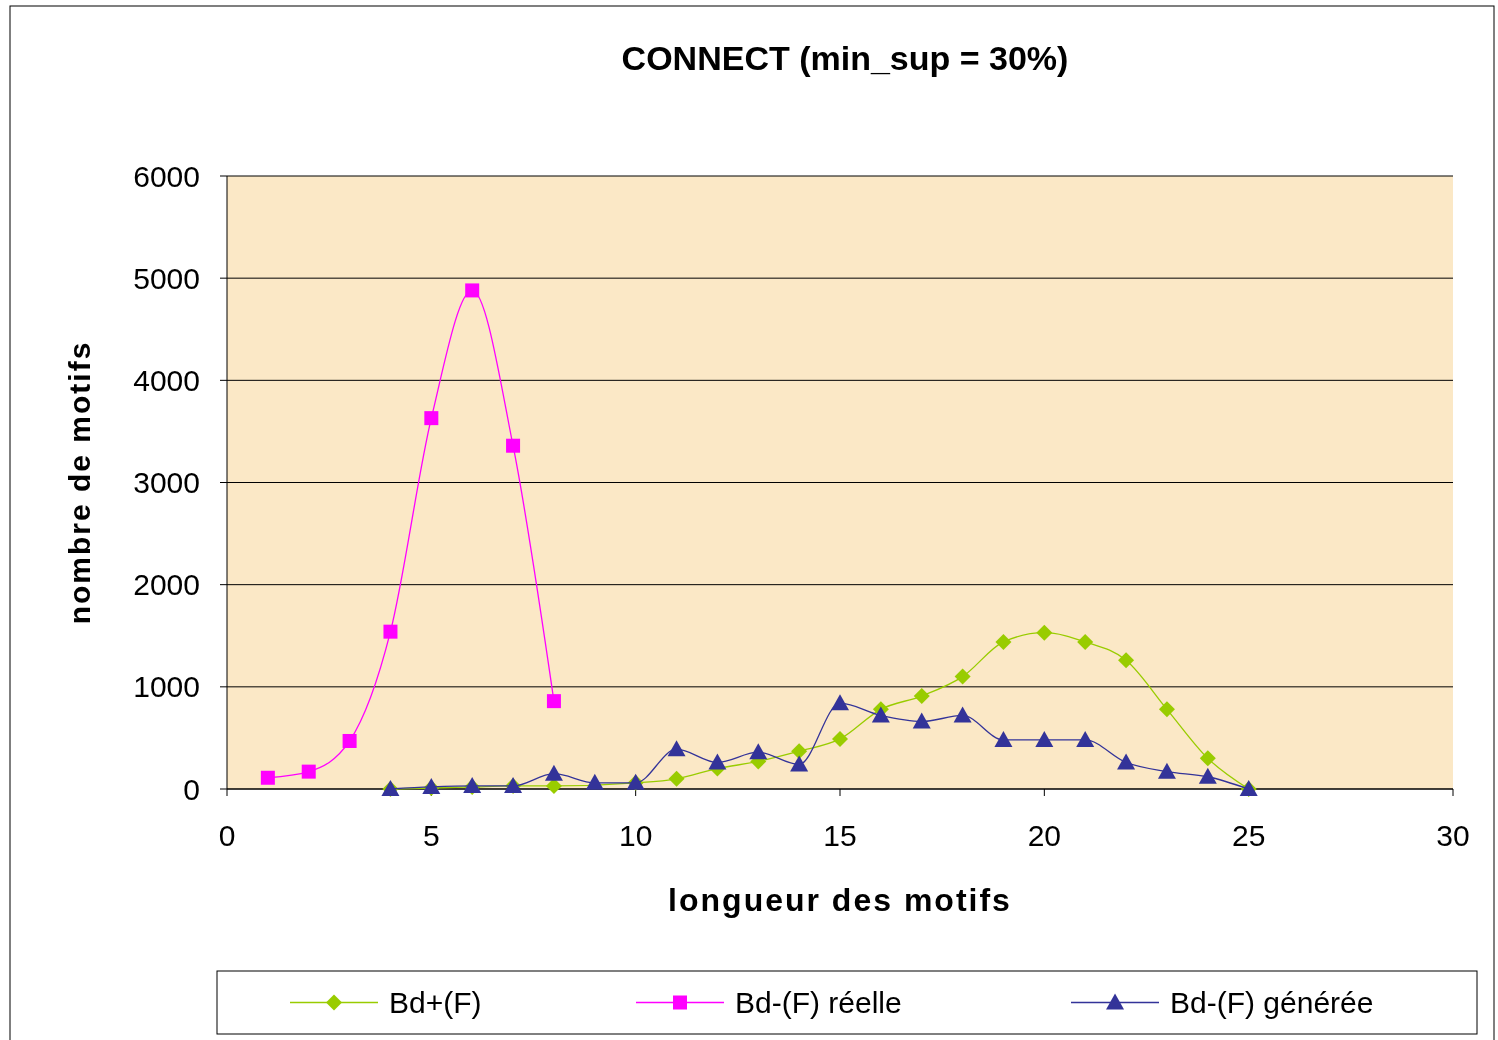  Describe the element at coordinates (191, 789) in the screenshot. I see `y-tick-label: 0` at that location.